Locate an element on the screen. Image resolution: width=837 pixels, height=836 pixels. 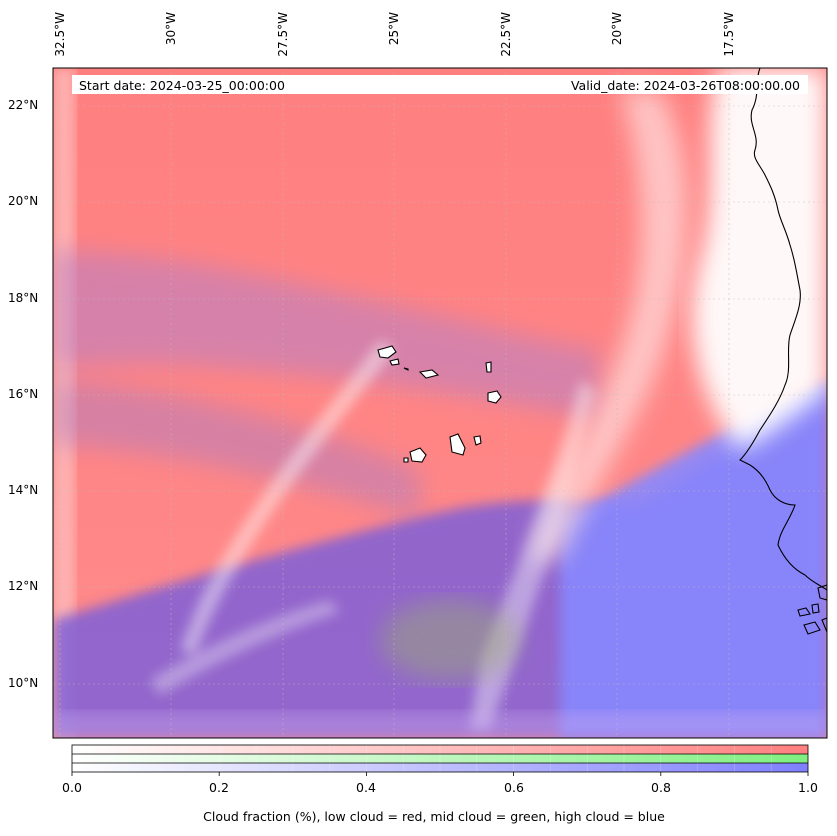
date-header-box is located at coordinates (440, 84).